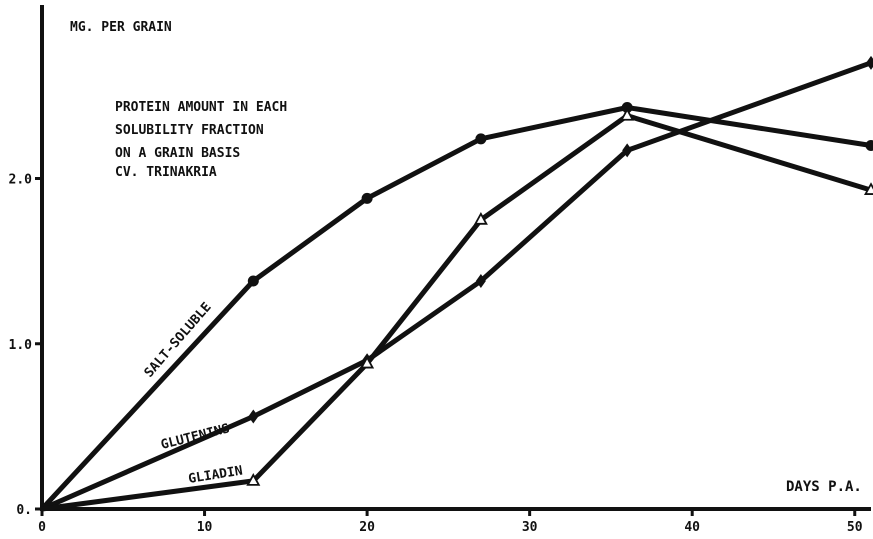  What do you see at coordinates (189, 130) in the screenshot?
I see `chart-title-line-2: SOLUBILITY FRACTION` at bounding box center [189, 130].